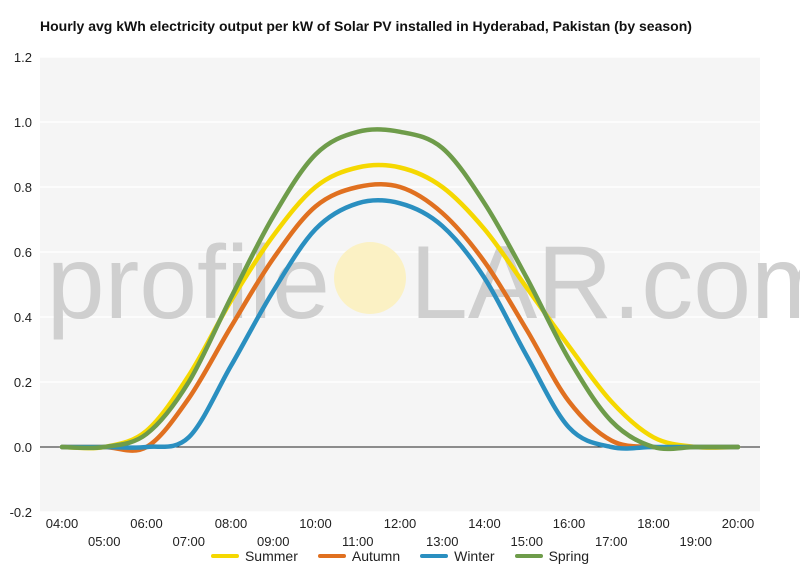  I want to click on y-tick-label: 0.4, so click(23, 317).